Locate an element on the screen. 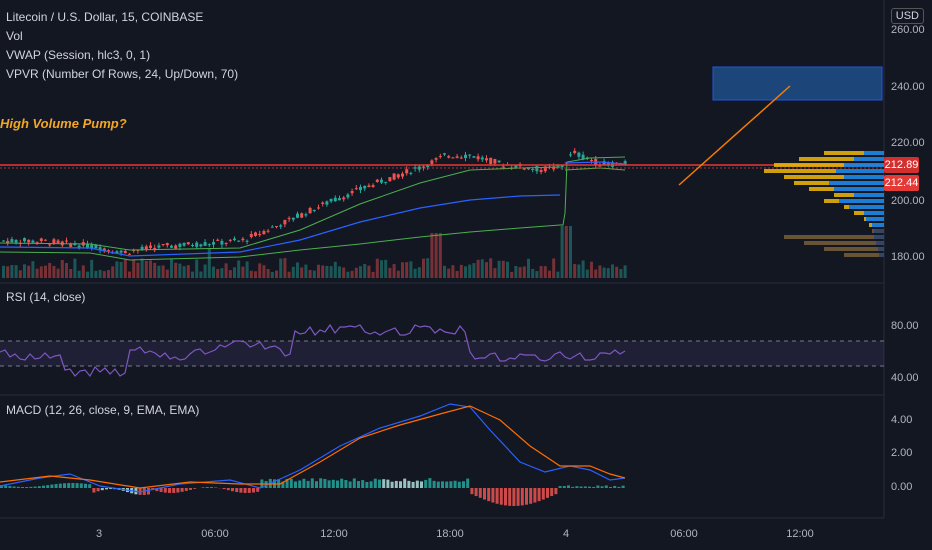 The height and width of the screenshot is (550, 932). time-tick: 06:00 is located at coordinates (684, 534).